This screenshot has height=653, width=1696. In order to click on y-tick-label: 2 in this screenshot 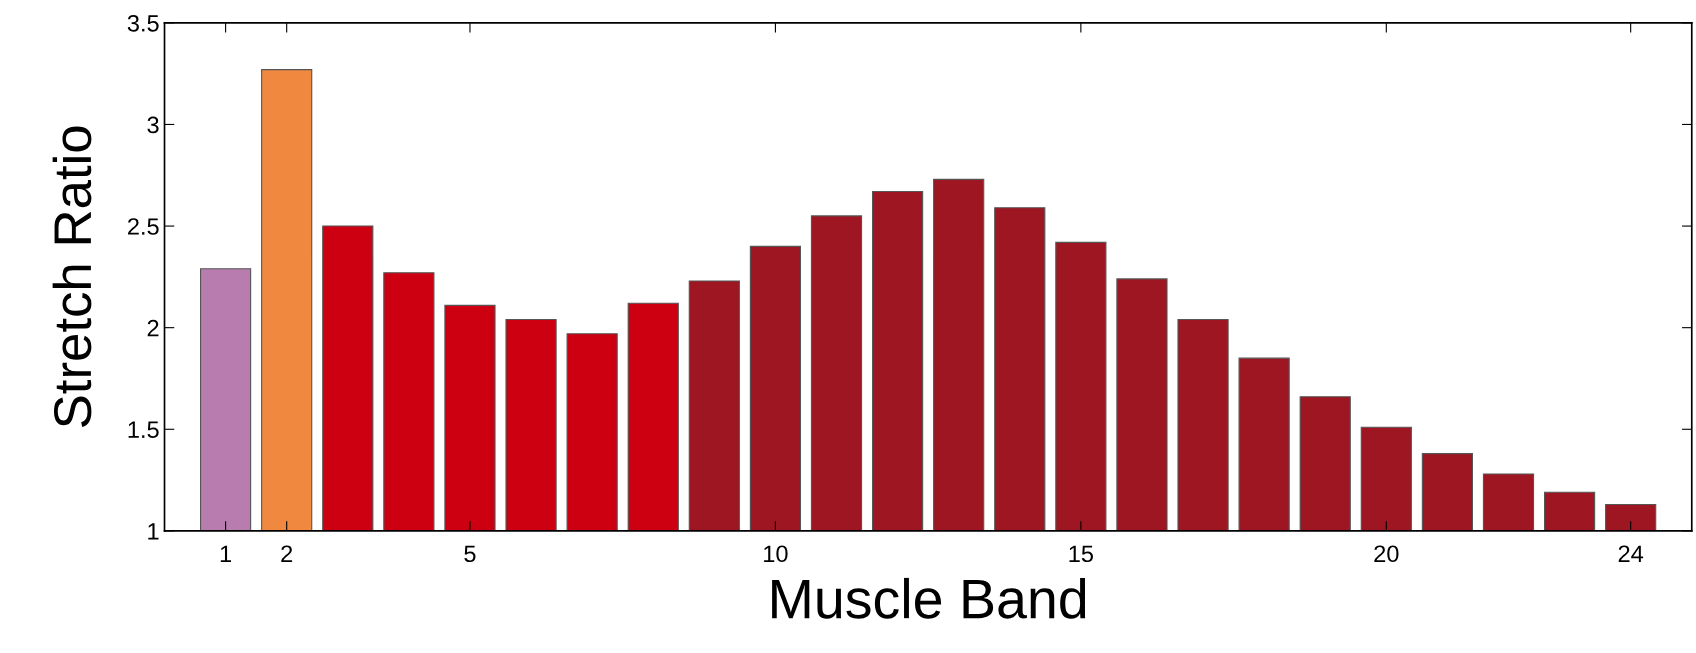, I will do `click(153, 328)`.